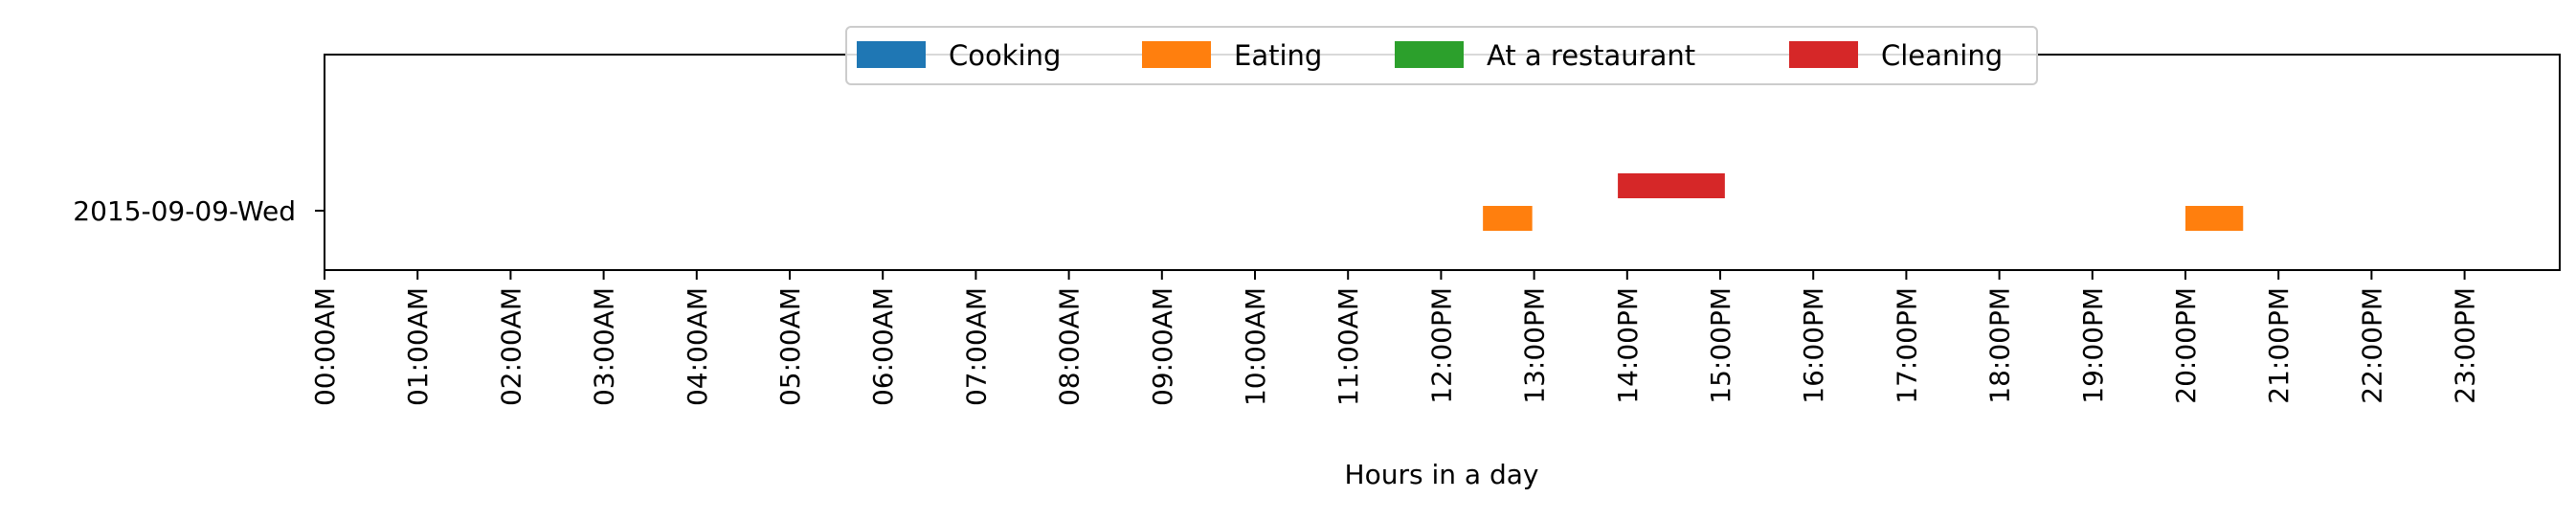 The image size is (2576, 521). Describe the element at coordinates (1721, 345) in the screenshot. I see `x-tick-label: 15:00PM` at that location.